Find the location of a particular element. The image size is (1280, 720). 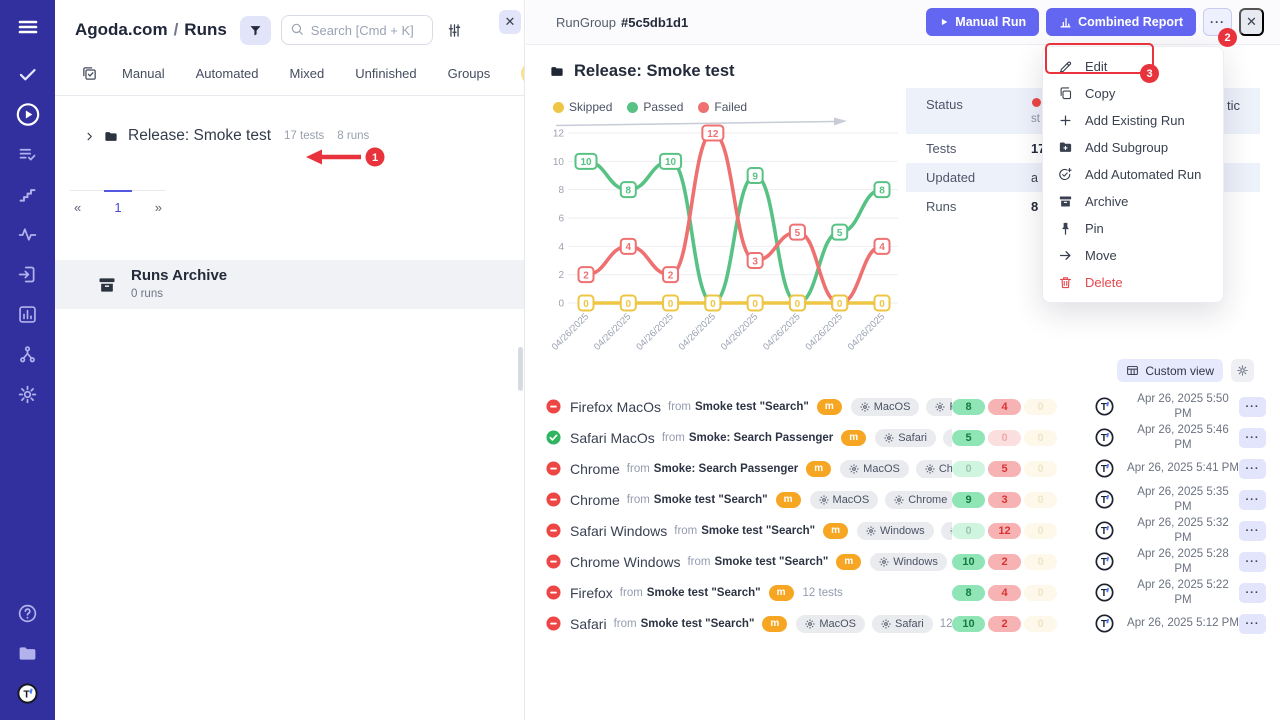

chart-legend: Skipped Passed Failed is located at coordinates (725, 107).